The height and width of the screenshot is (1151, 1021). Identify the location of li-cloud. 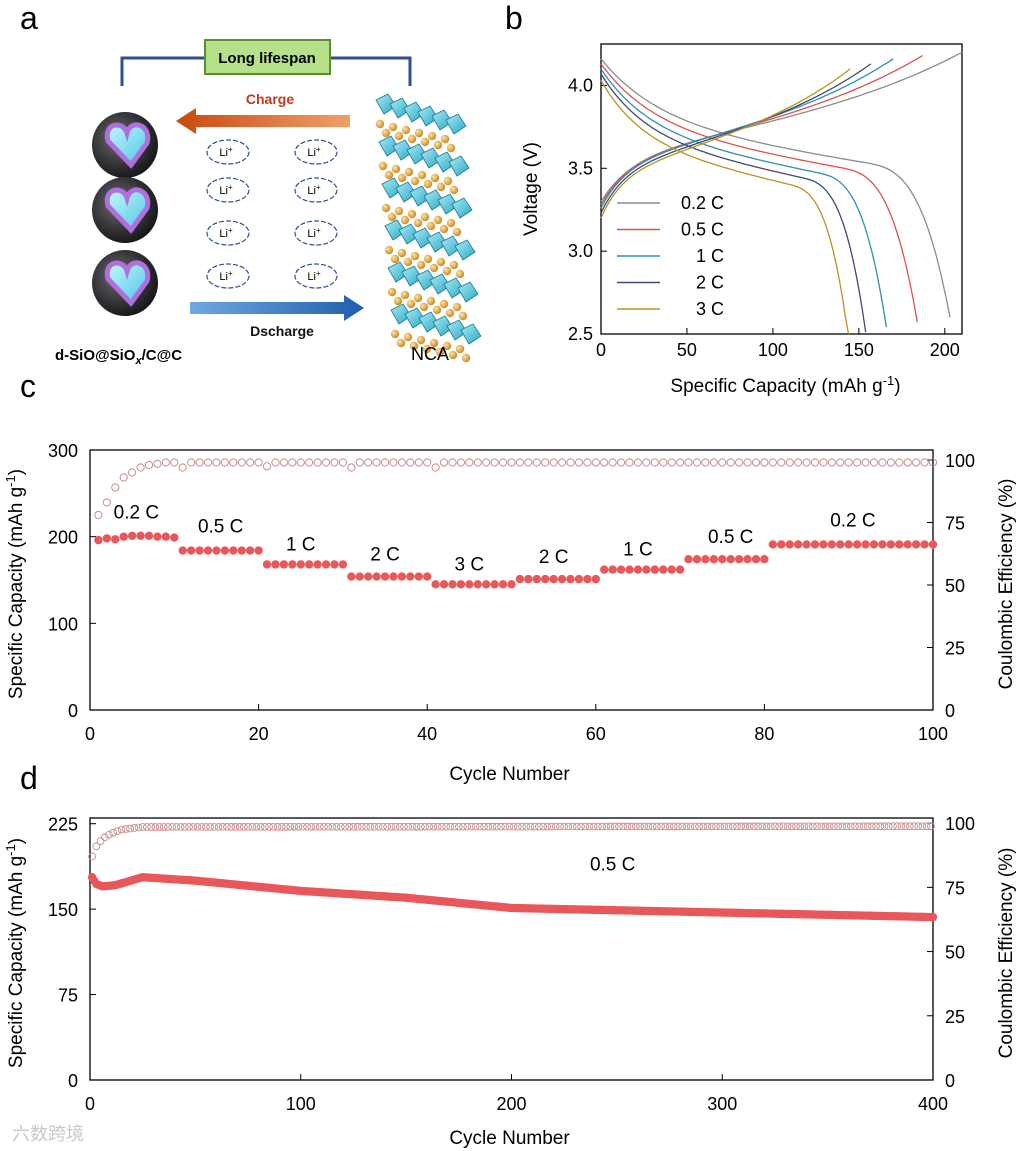
(228, 152).